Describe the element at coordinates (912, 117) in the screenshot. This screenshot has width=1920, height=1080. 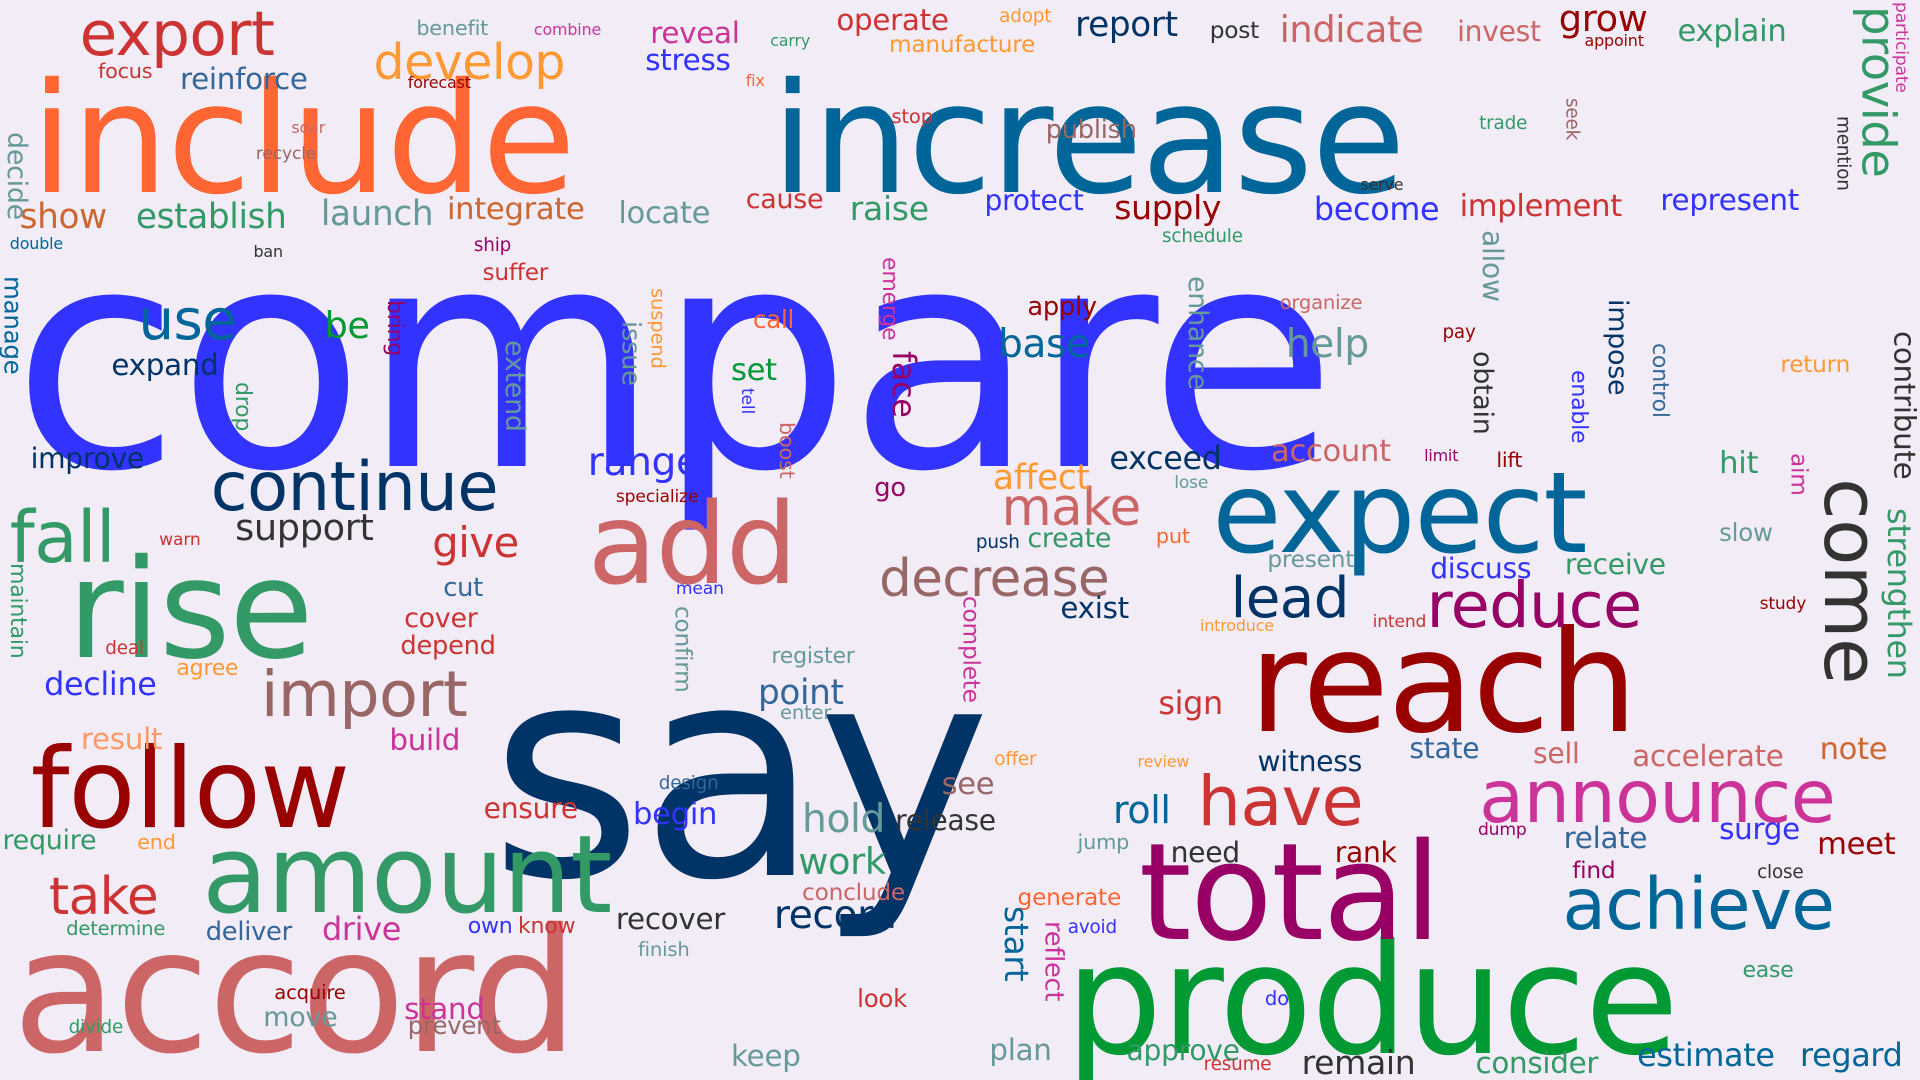
I see `word-stop: stop` at that location.